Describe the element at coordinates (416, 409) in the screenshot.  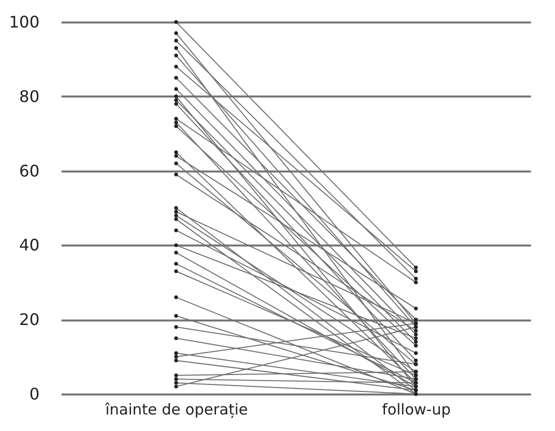
I see `x-tick-label: follow-up` at that location.